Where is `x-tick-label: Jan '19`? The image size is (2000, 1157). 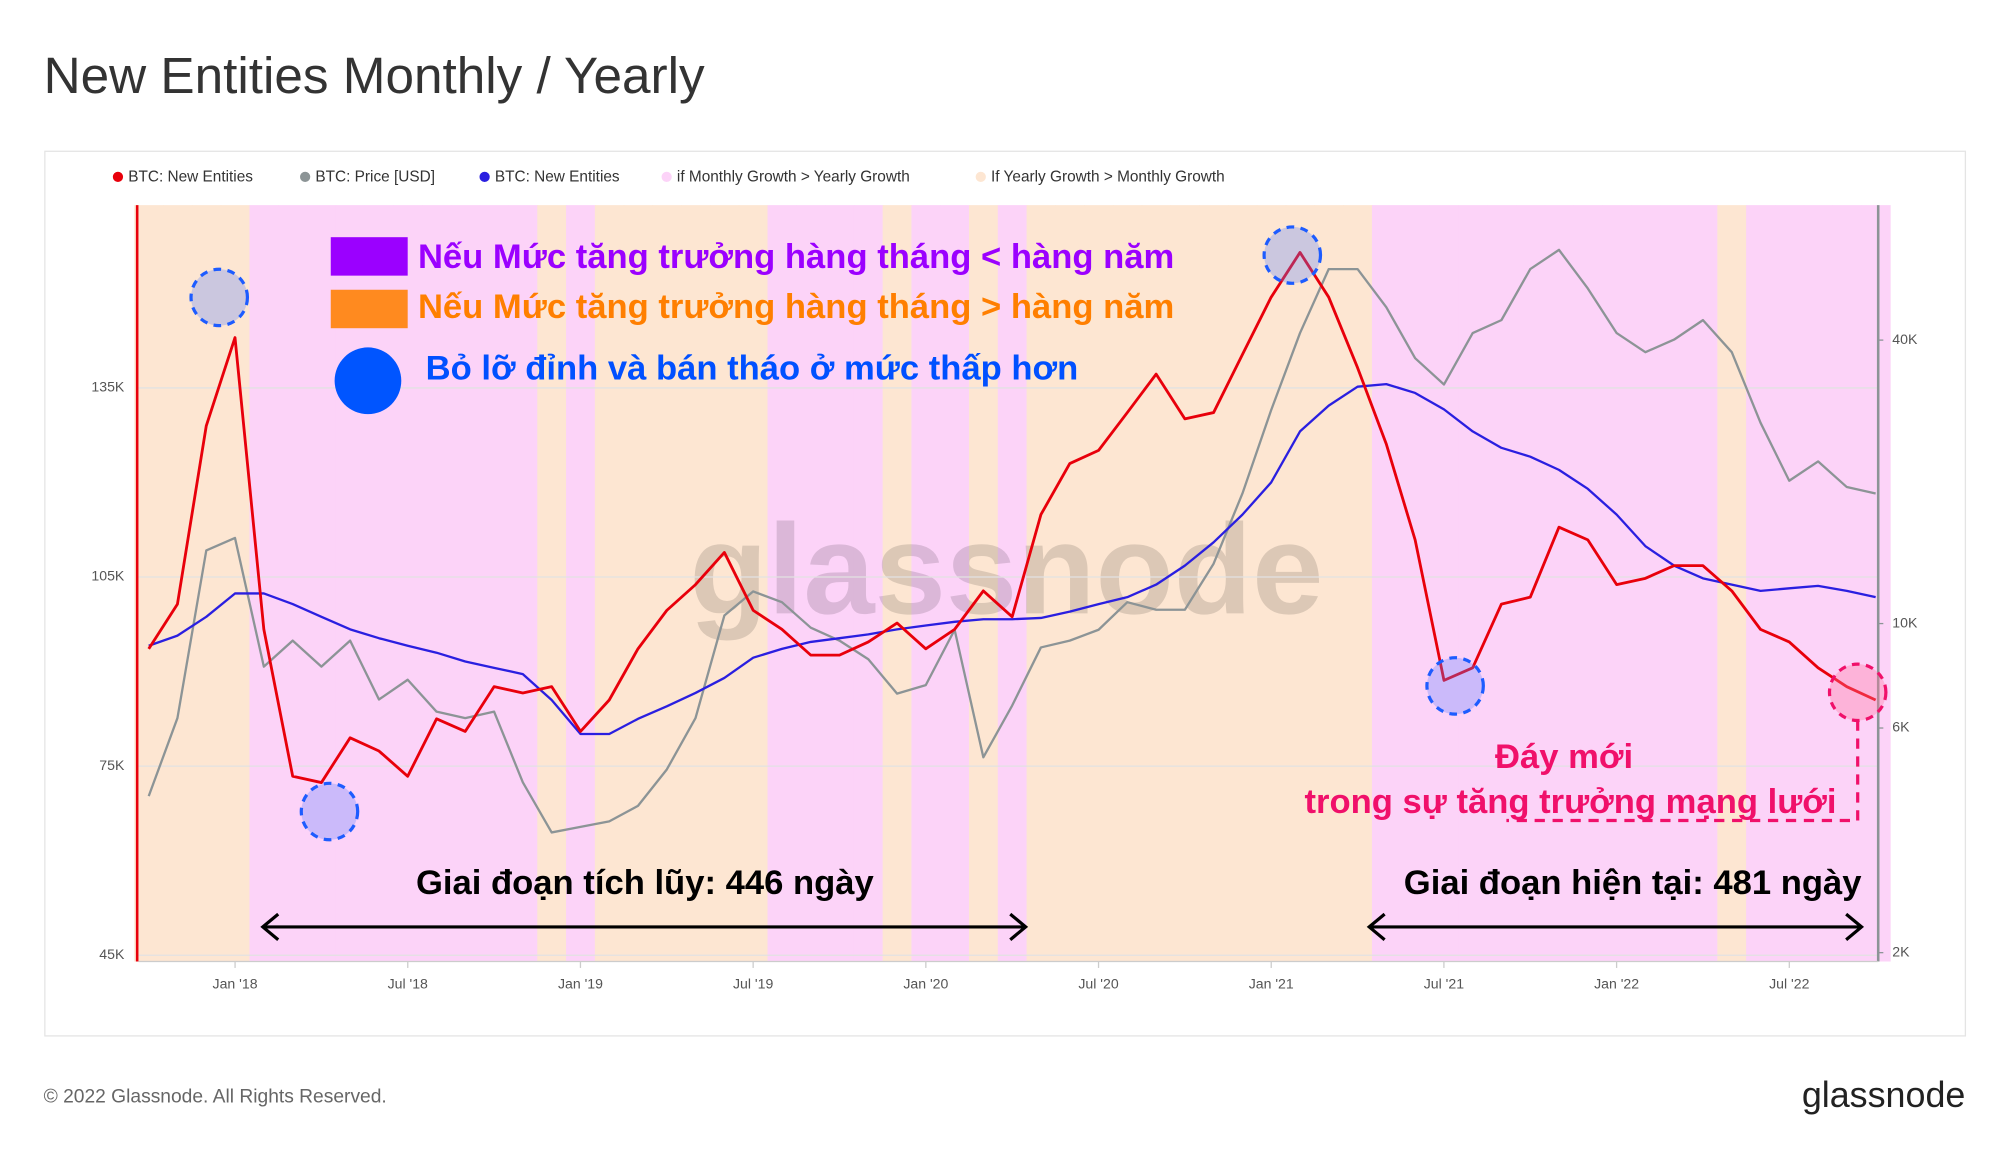 x-tick-label: Jan '19 is located at coordinates (580, 983).